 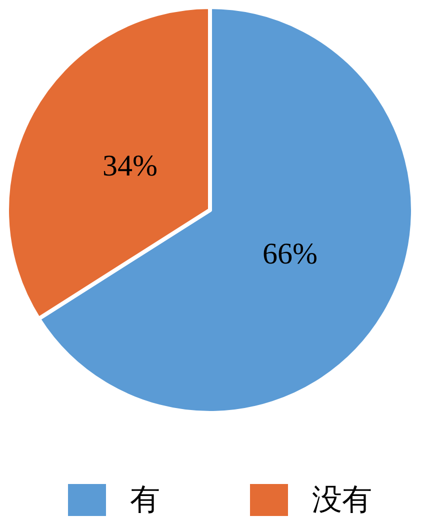 I want to click on legend-label: 没有, so click(x=342, y=500).